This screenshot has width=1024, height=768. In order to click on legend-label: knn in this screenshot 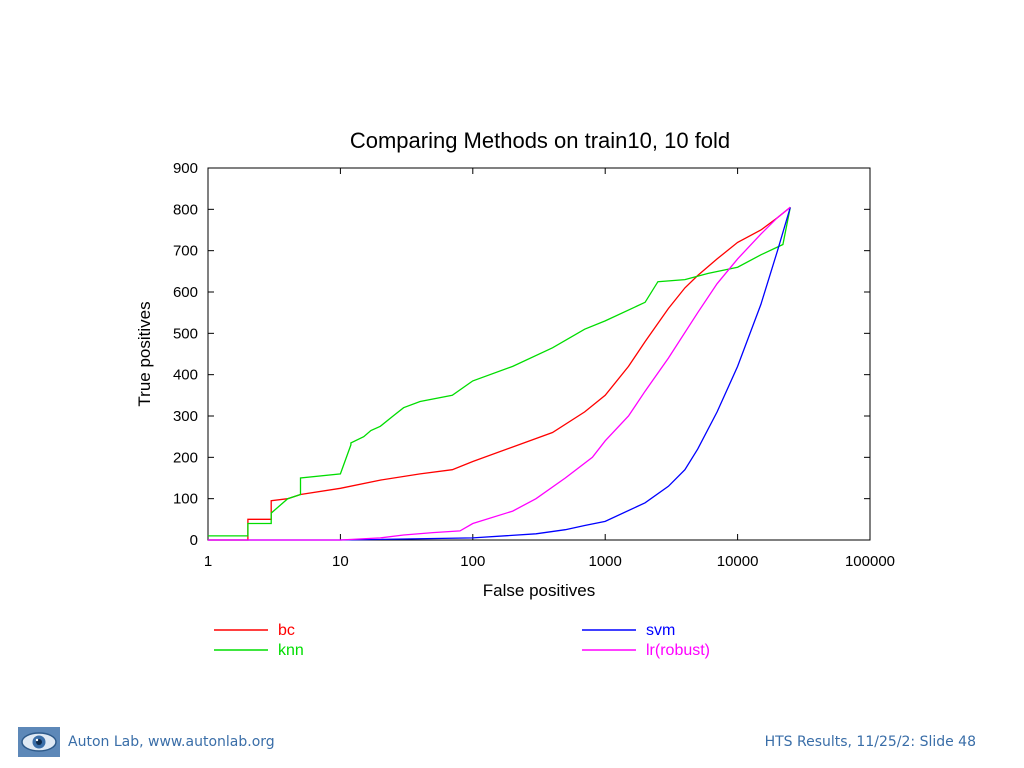, I will do `click(291, 650)`.